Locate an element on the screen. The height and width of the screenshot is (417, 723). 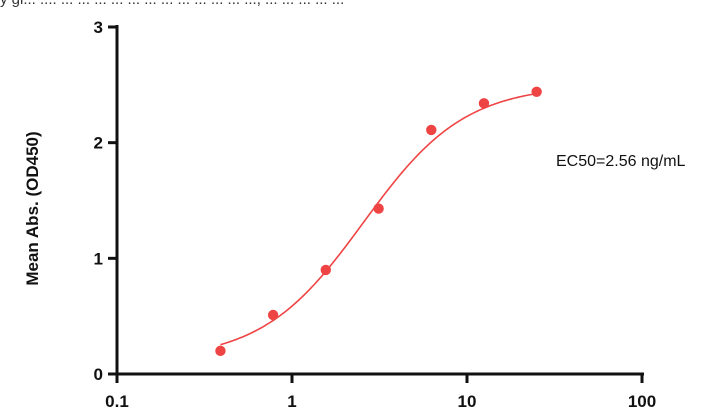
ec50-annotation: EC50=2.56 ng/mL is located at coordinates (621, 161).